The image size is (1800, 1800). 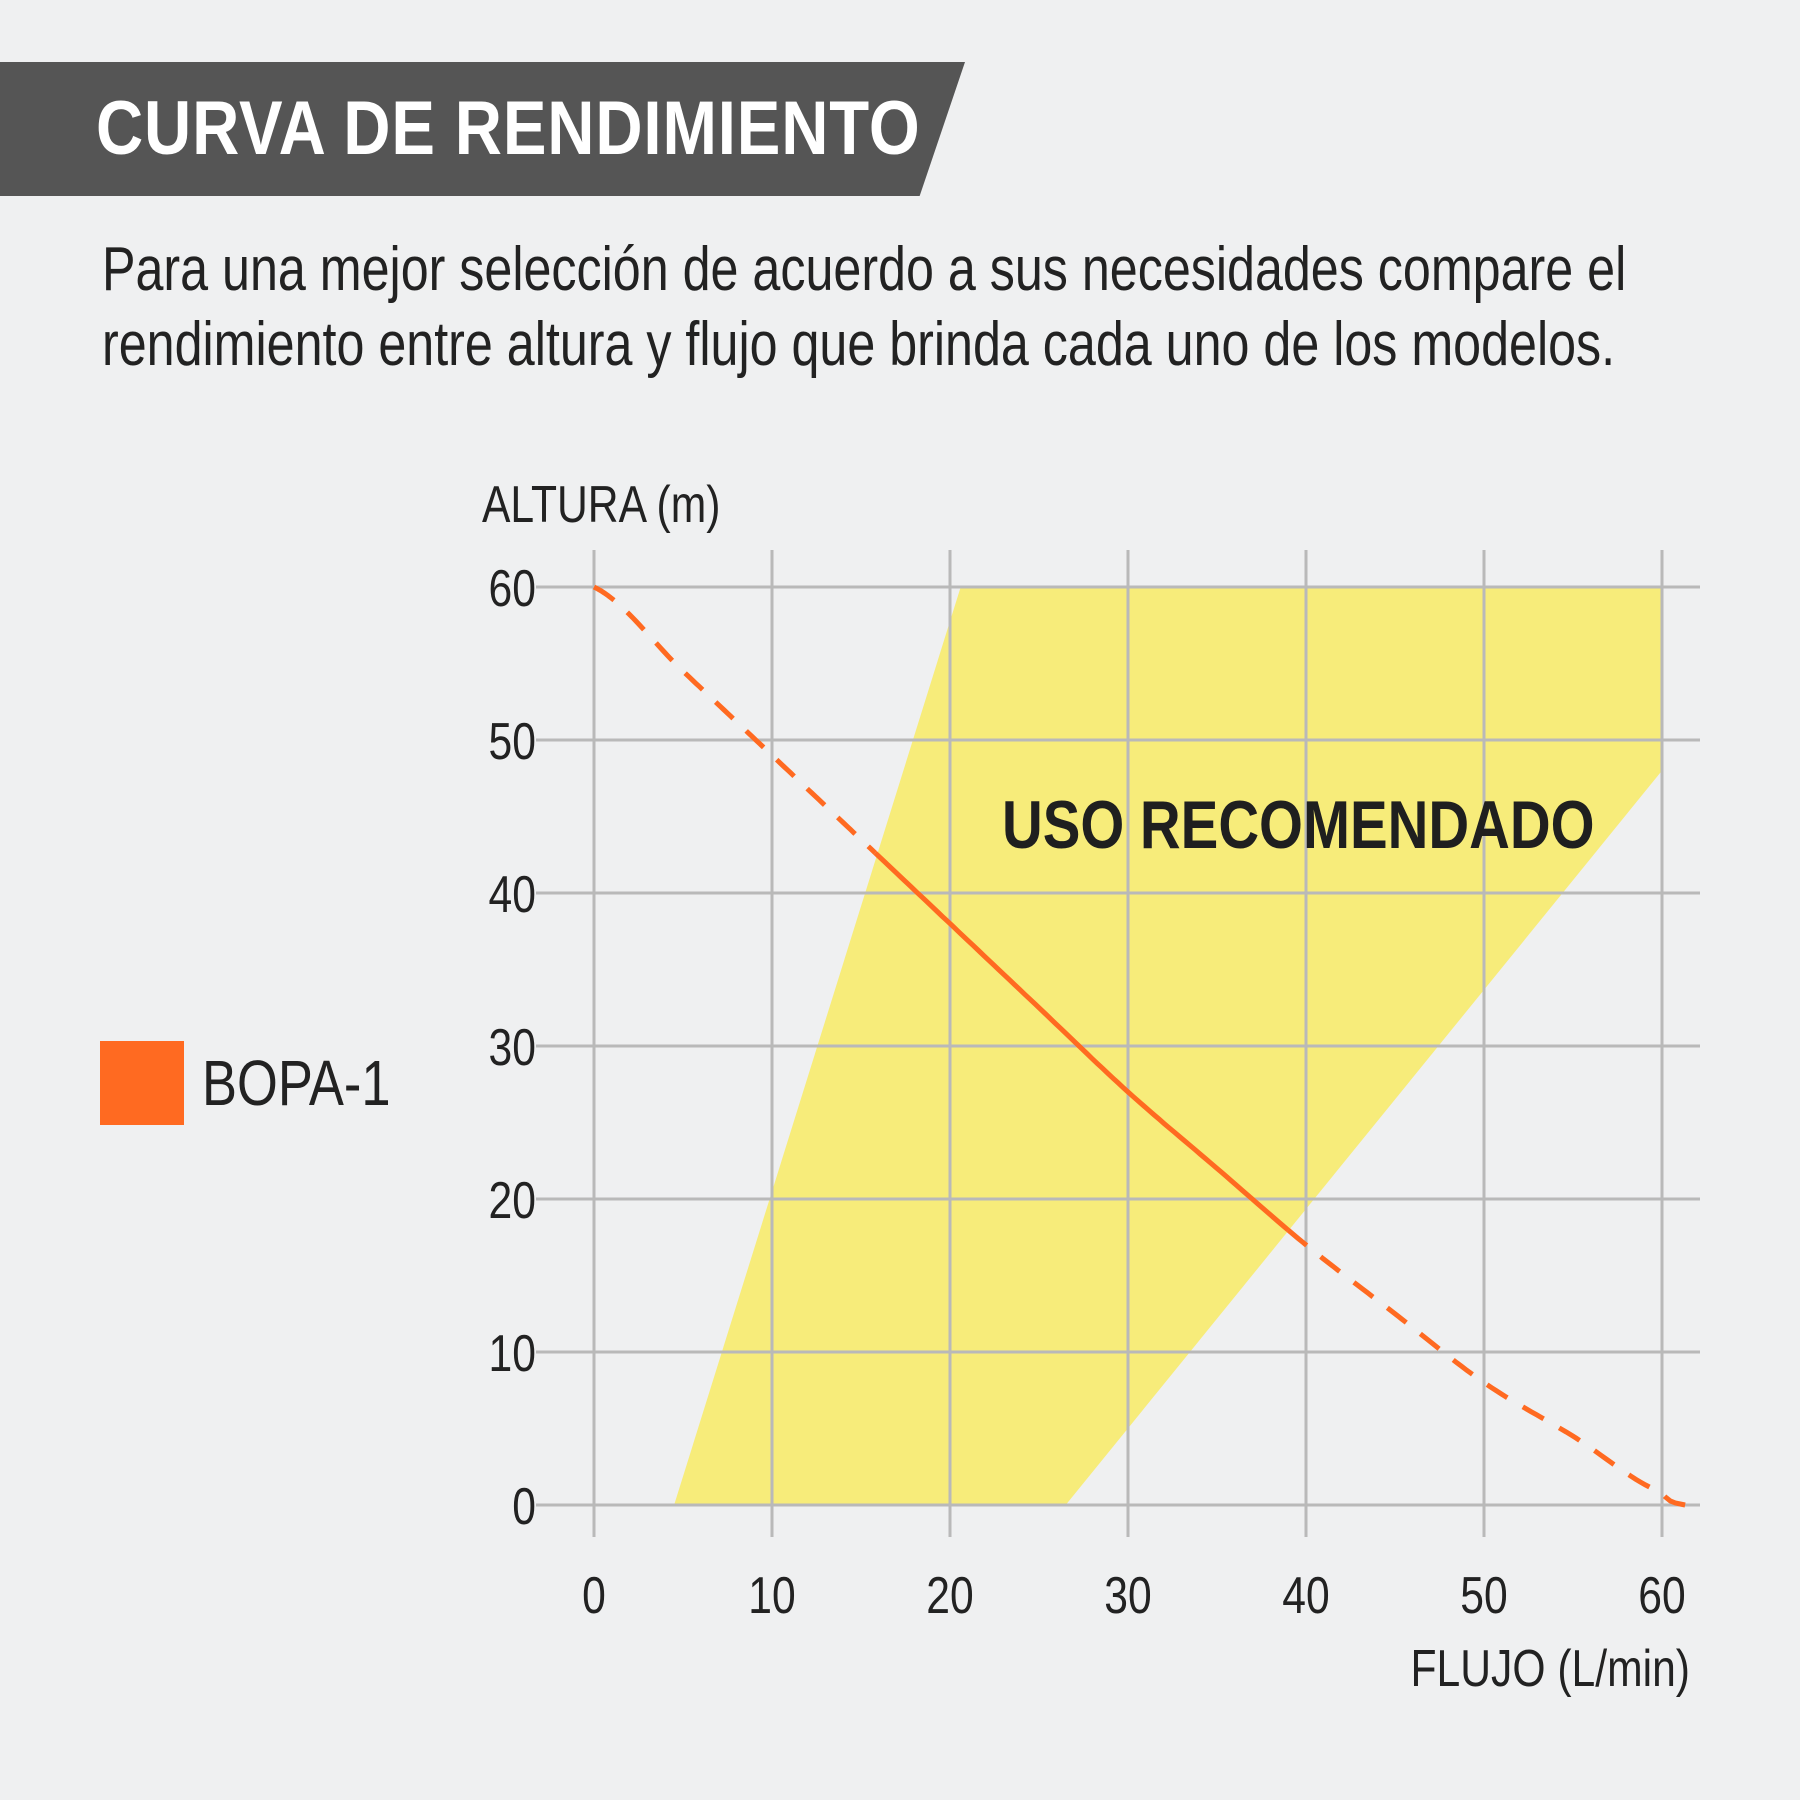 I want to click on x-tick-label-0: 0, so click(x=594, y=1596).